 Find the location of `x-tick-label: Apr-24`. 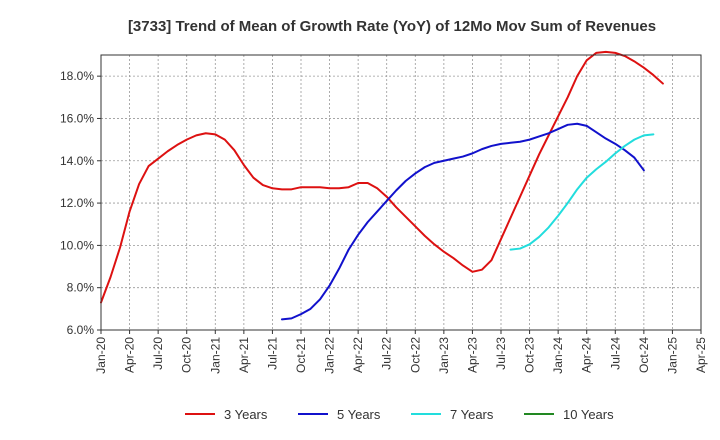

x-tick-label: Apr-24 is located at coordinates (587, 355).